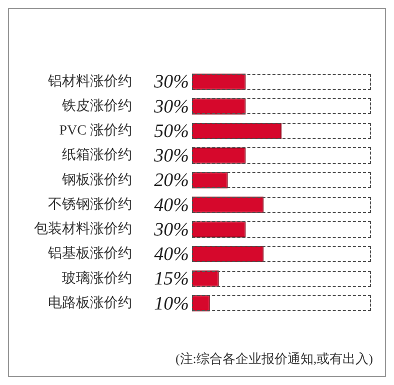 The image size is (394, 385). Describe the element at coordinates (90, 204) in the screenshot. I see `y-tick-label: 不锈钢涨价约` at that location.